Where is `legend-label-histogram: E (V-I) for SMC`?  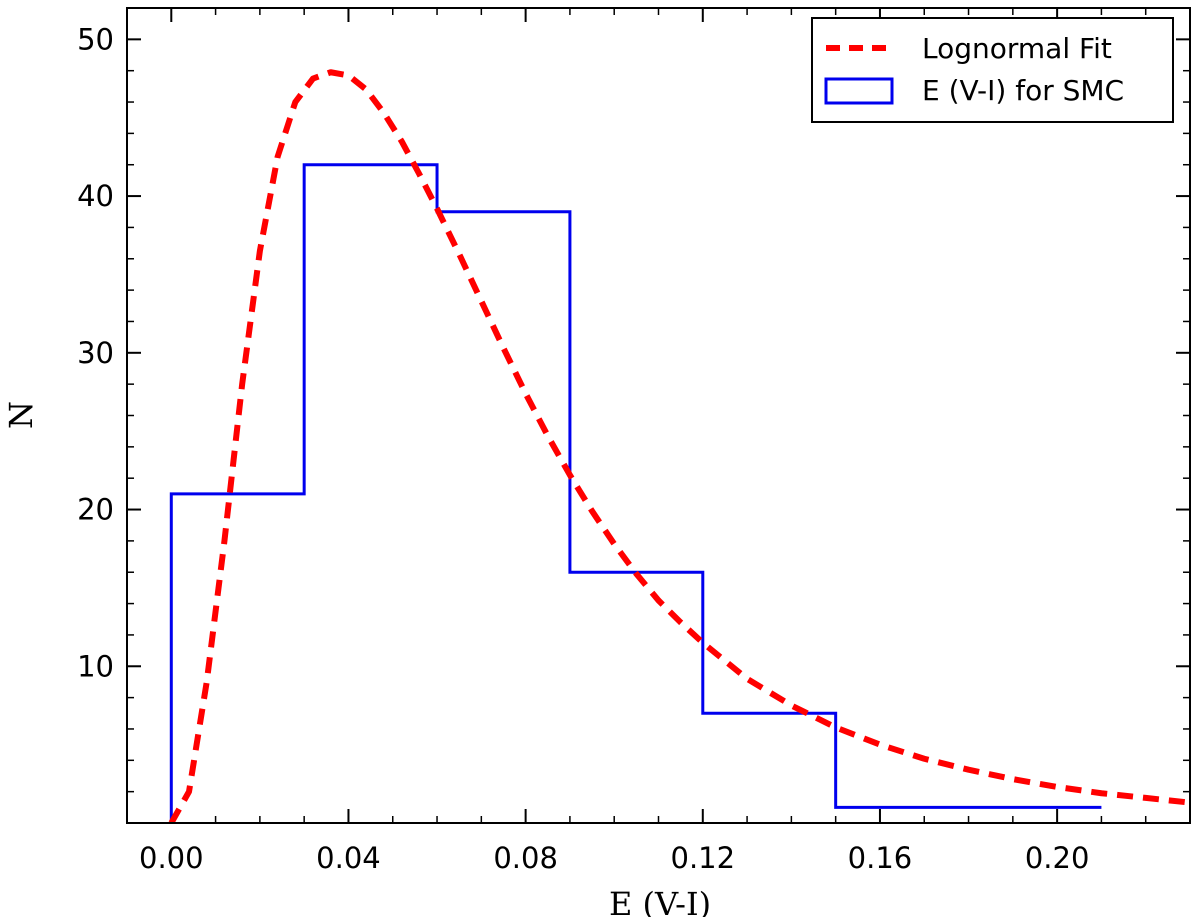 legend-label-histogram: E (V-I) for SMC is located at coordinates (1023, 90).